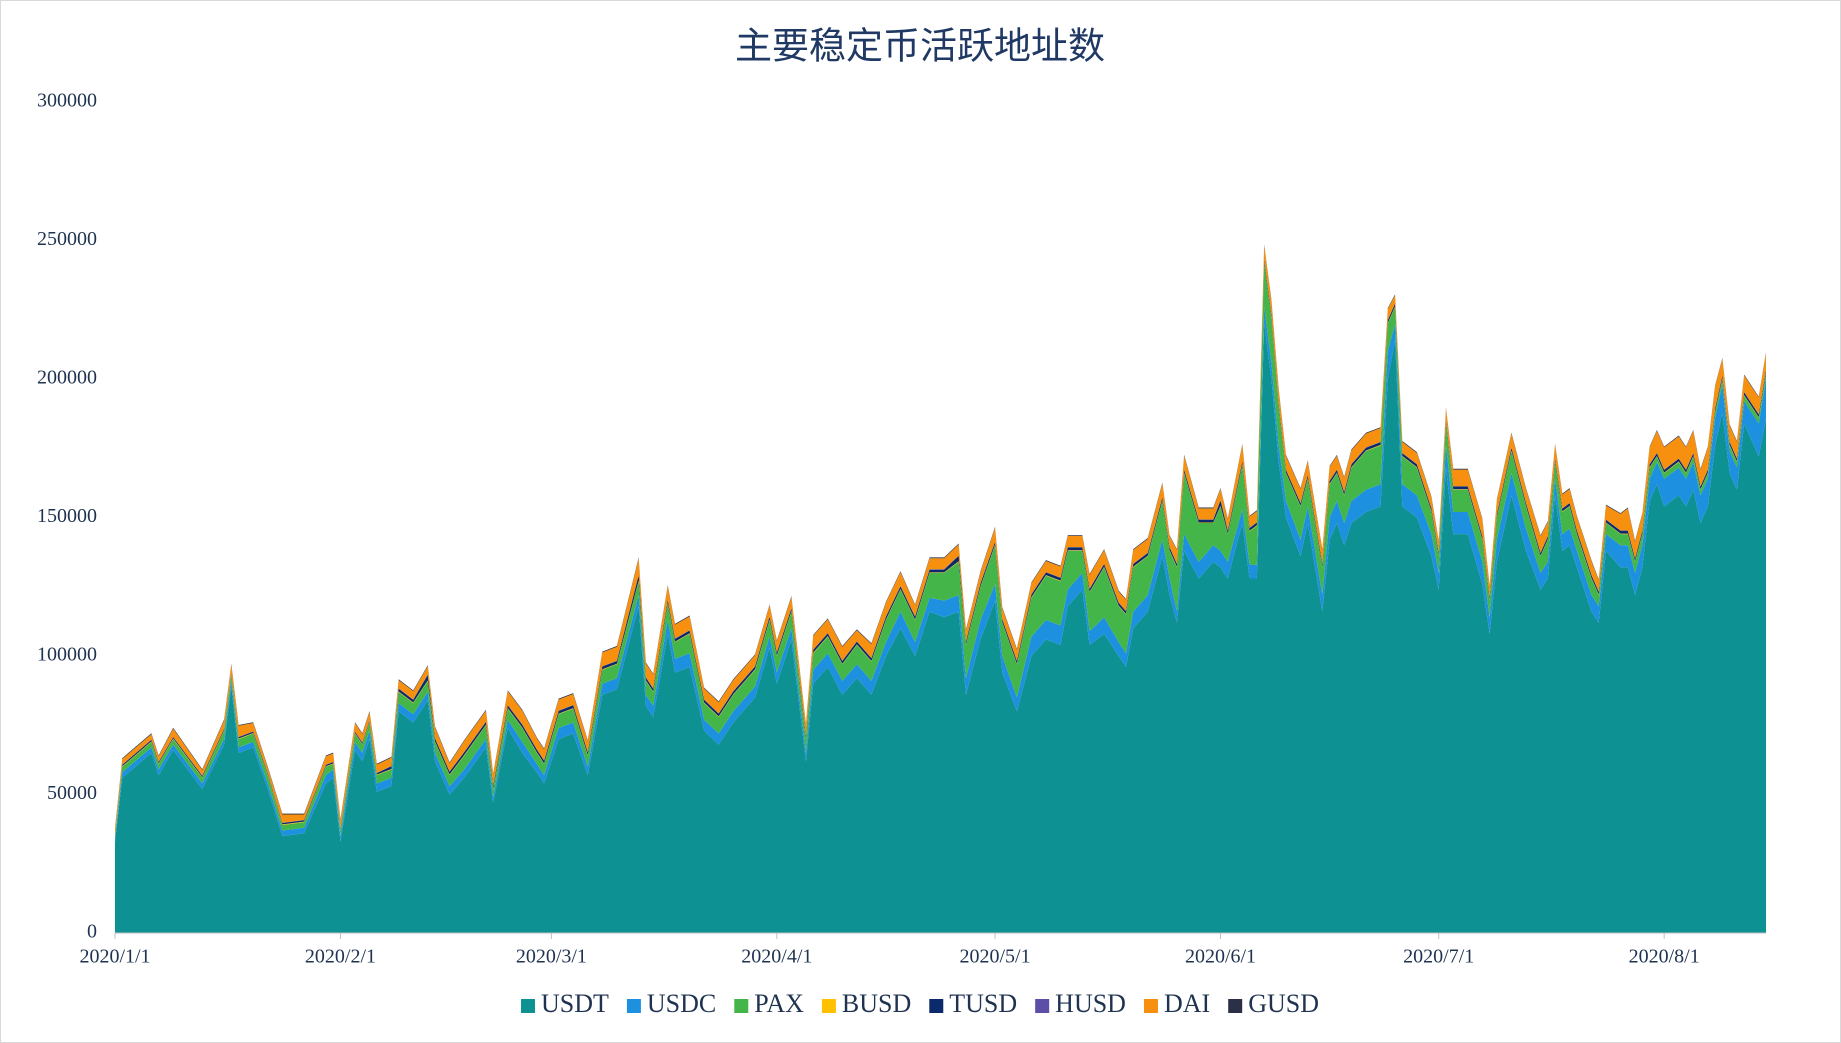  I want to click on legend-item: BUSD, so click(866, 1003).